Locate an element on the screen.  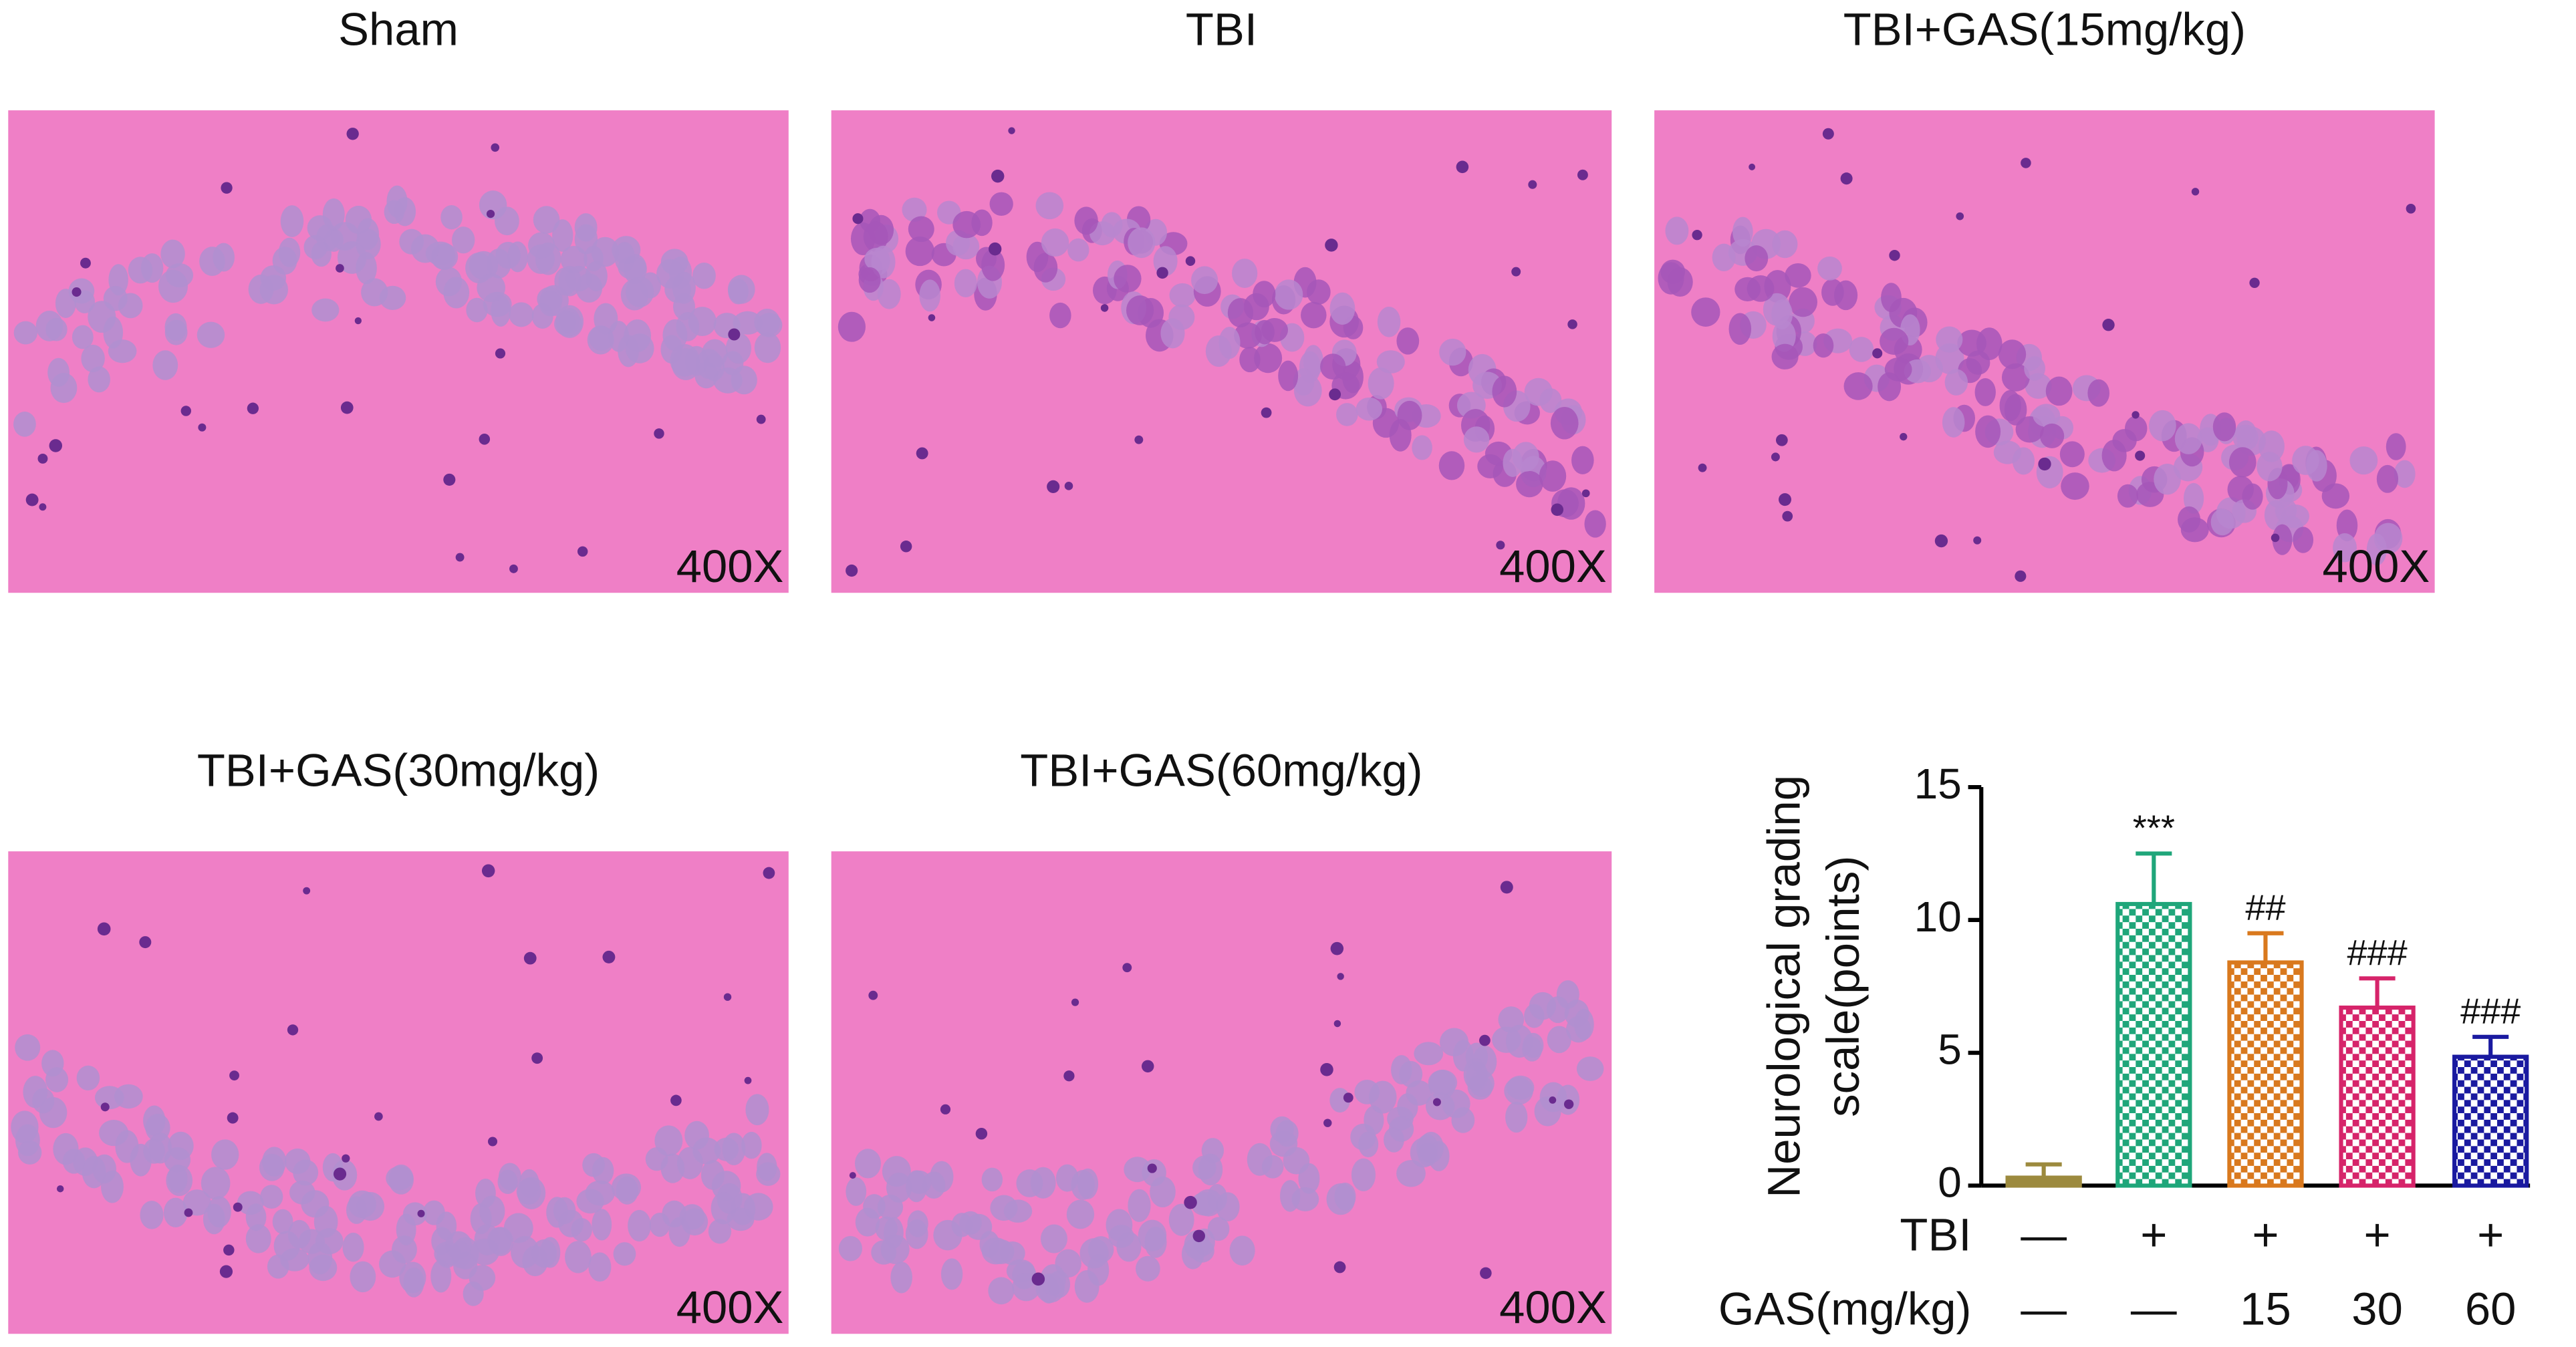
magnification: 400X is located at coordinates (730, 1307).